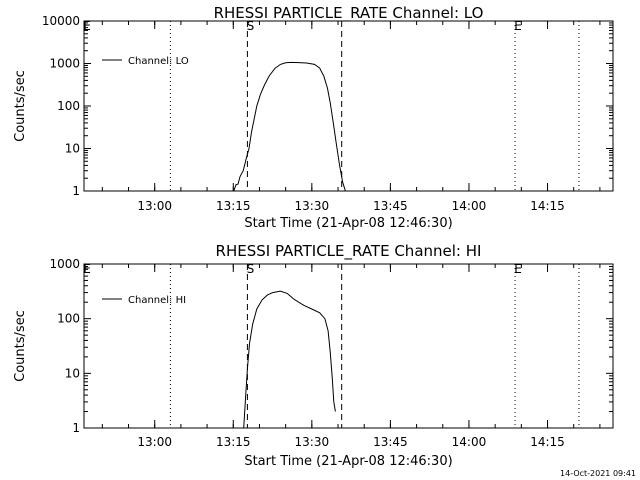  Describe the element at coordinates (61, 21) in the screenshot. I see `y-tick-label: 10000` at that location.